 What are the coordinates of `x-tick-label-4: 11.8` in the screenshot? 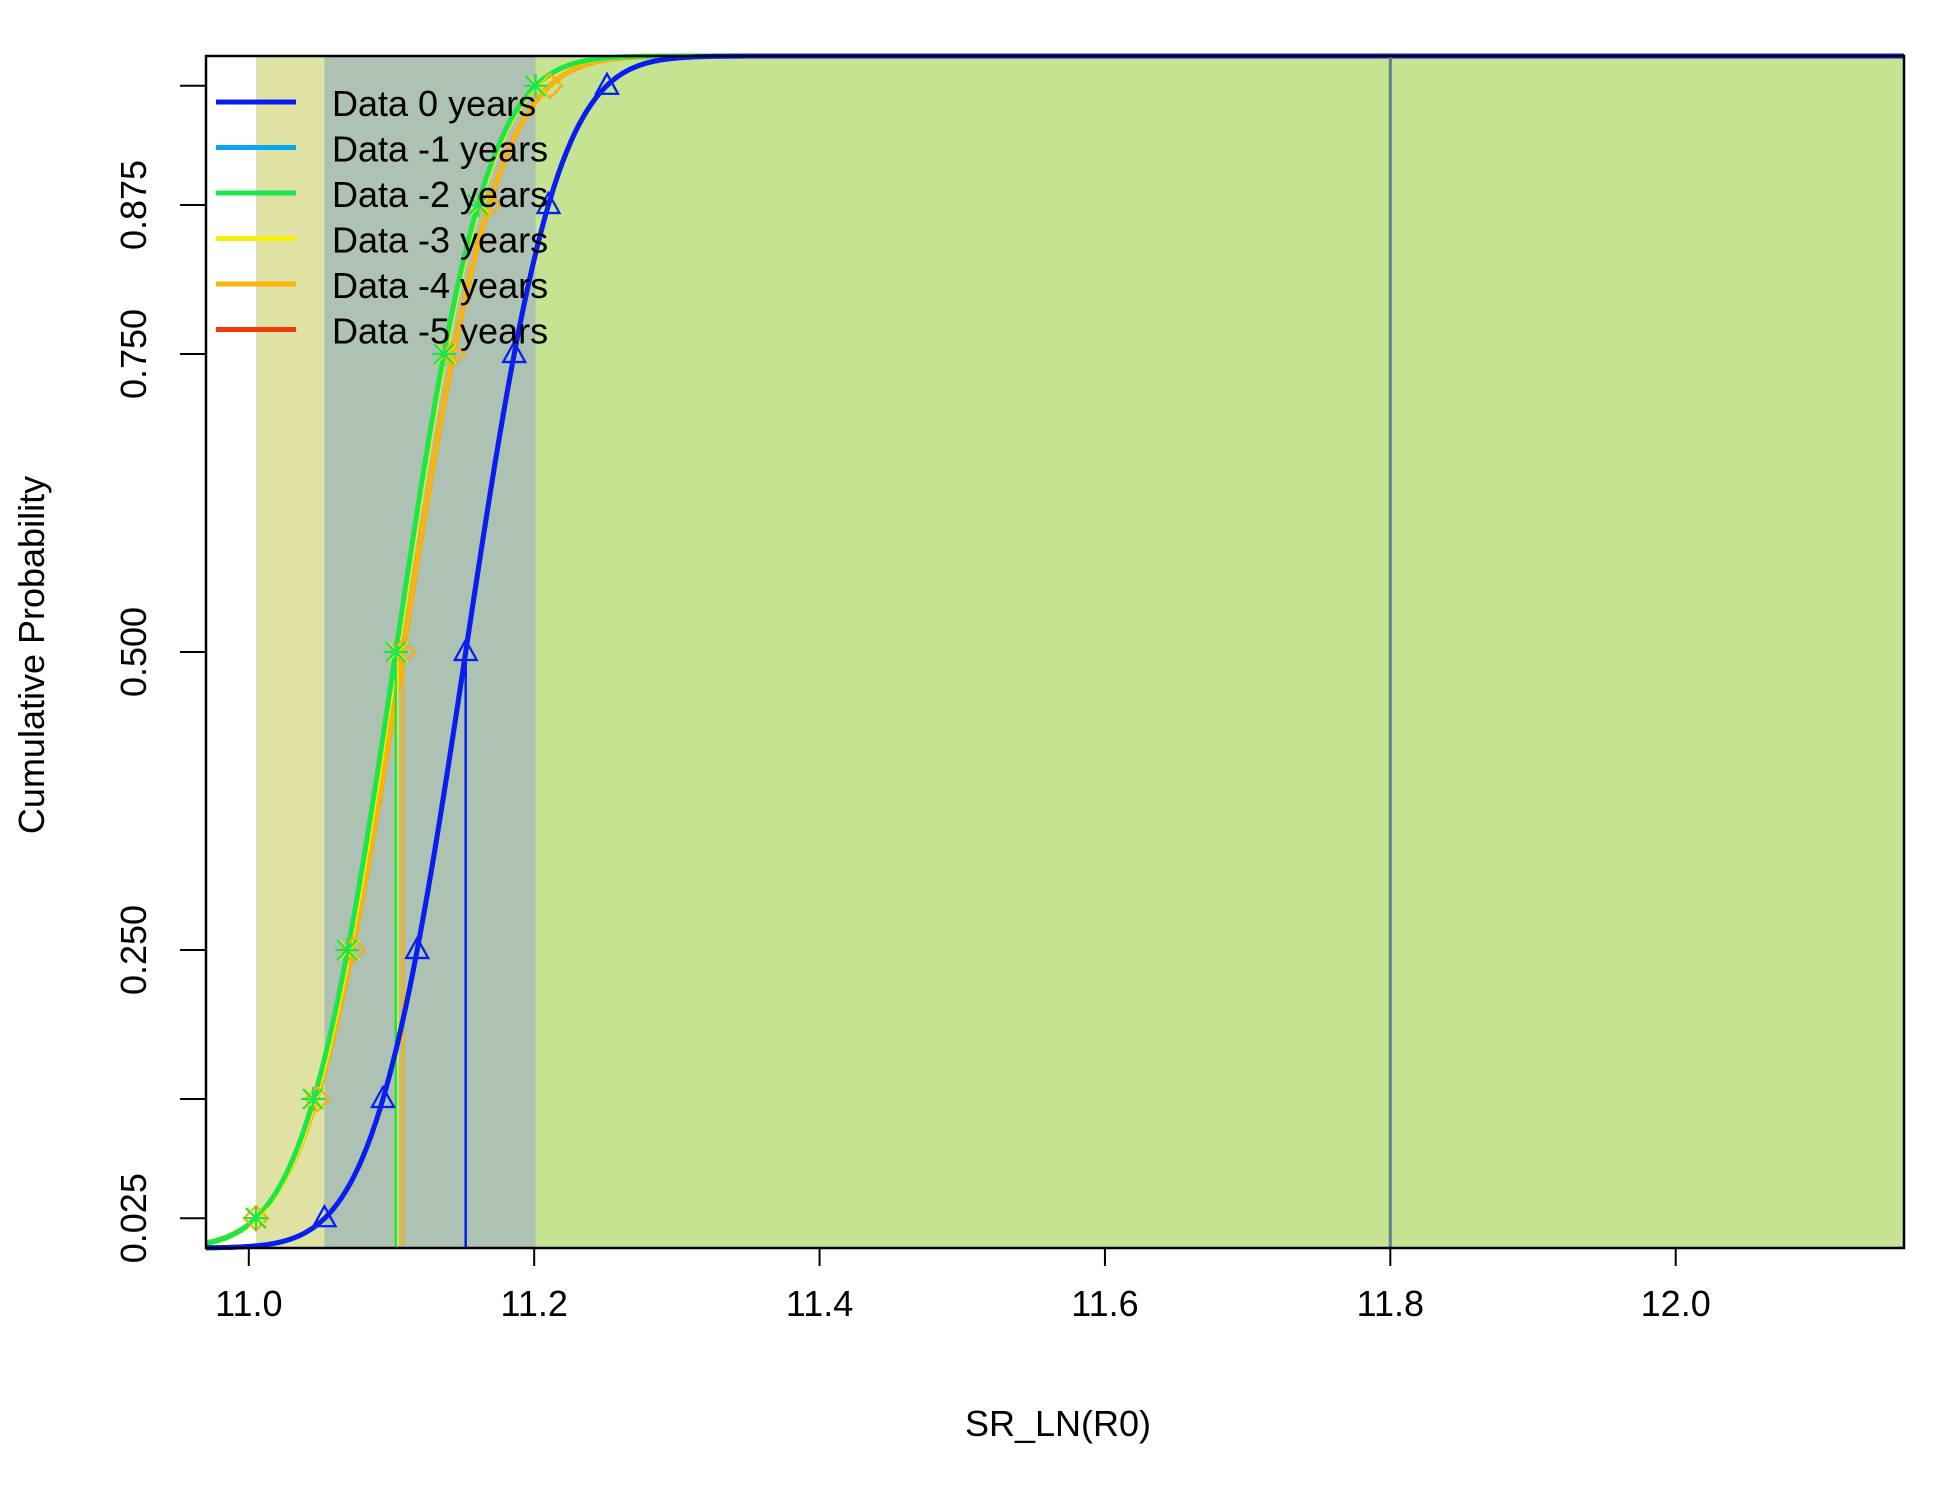 It's located at (1390, 1303).